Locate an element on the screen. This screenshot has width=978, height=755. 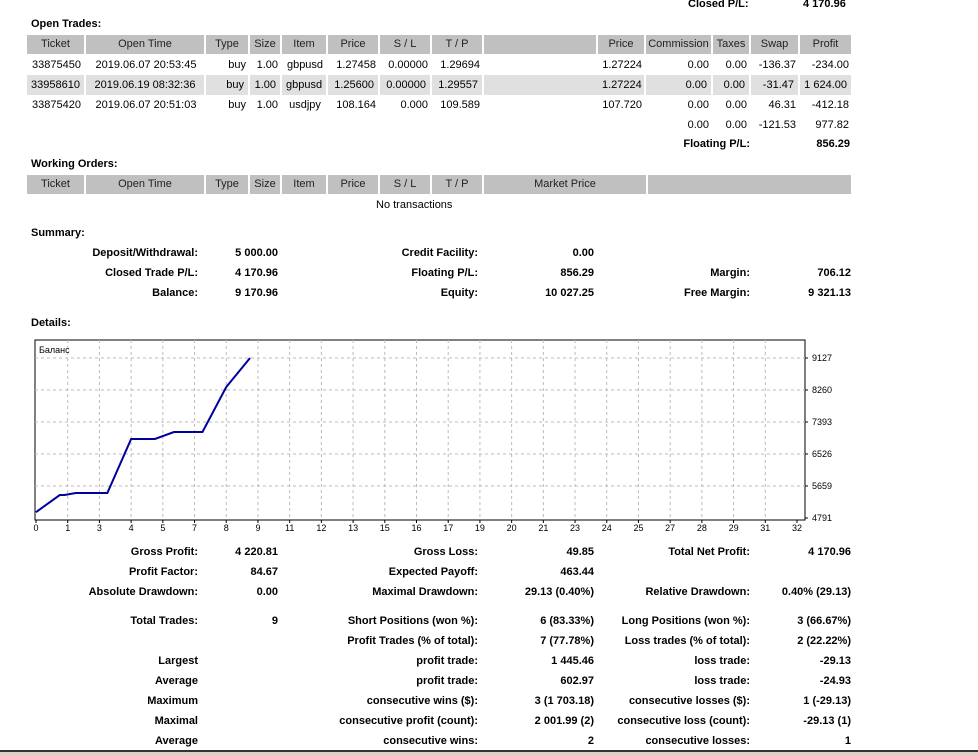
stat-label: Absolute Drawdown: is located at coordinates (143, 592).